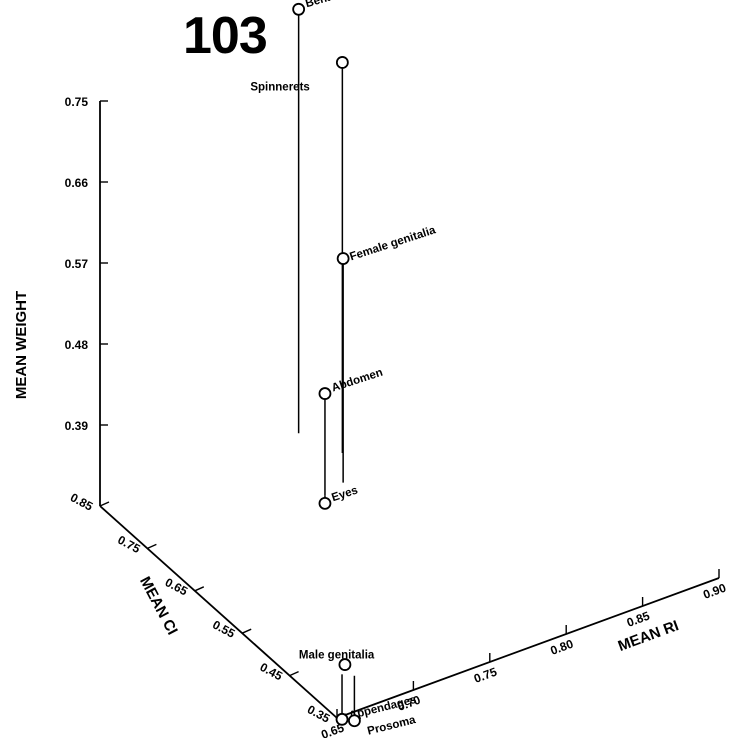 Image resolution: width=746 pixels, height=738 pixels. What do you see at coordinates (392, 243) in the screenshot?
I see `data-point-label: Female genitalia` at bounding box center [392, 243].